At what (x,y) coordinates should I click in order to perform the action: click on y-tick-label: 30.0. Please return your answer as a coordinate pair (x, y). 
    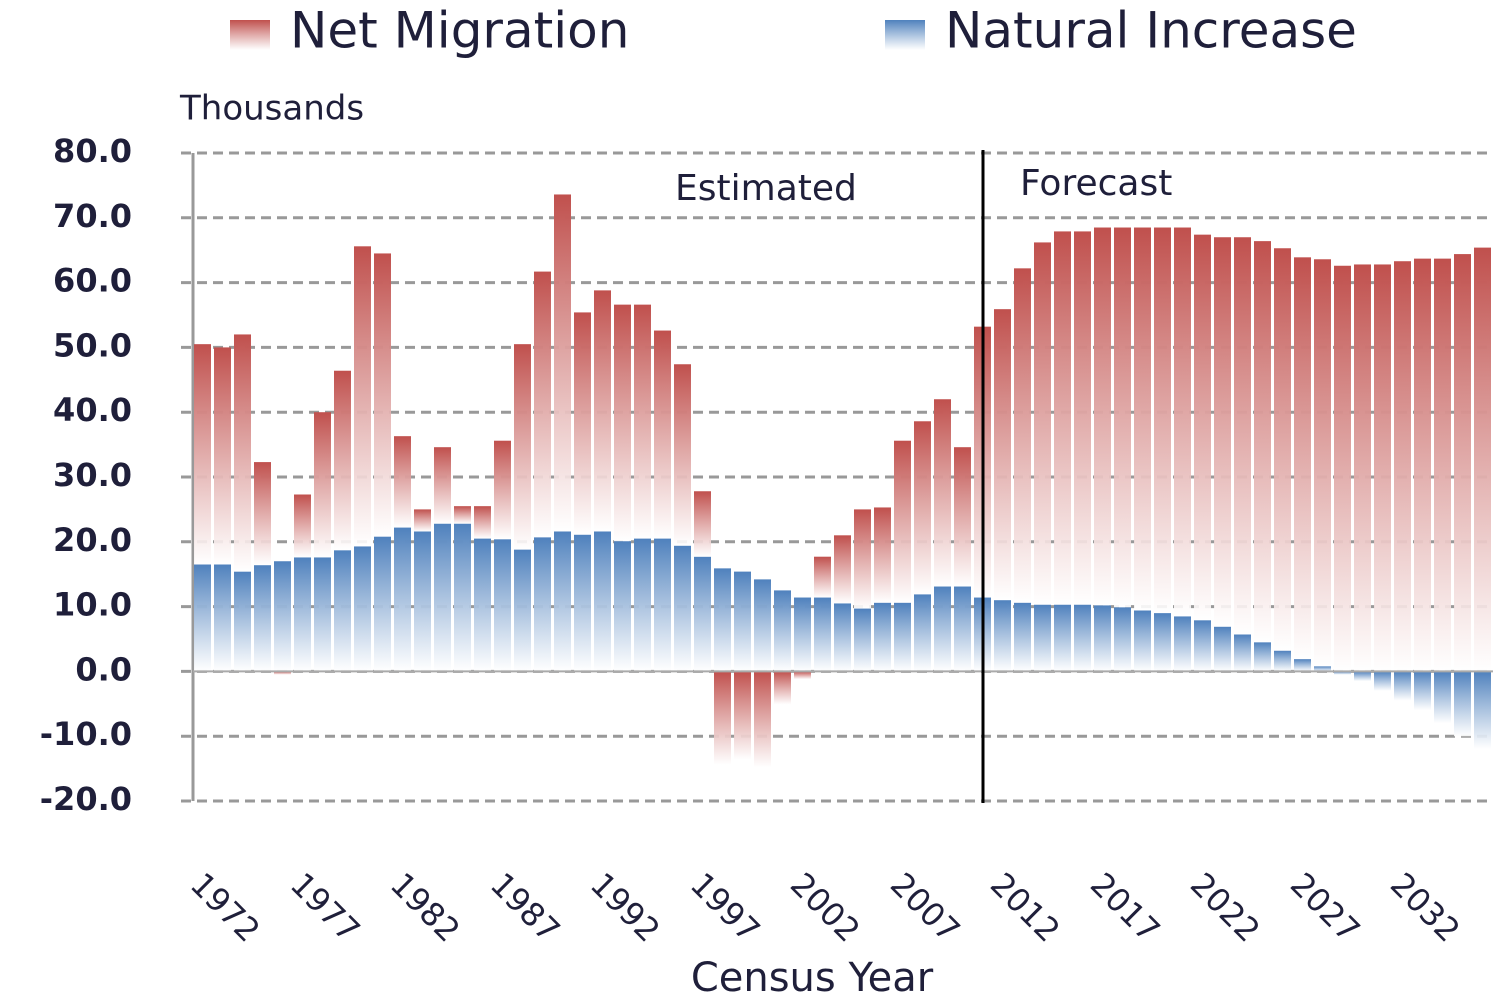
    Looking at the image, I should click on (92, 475).